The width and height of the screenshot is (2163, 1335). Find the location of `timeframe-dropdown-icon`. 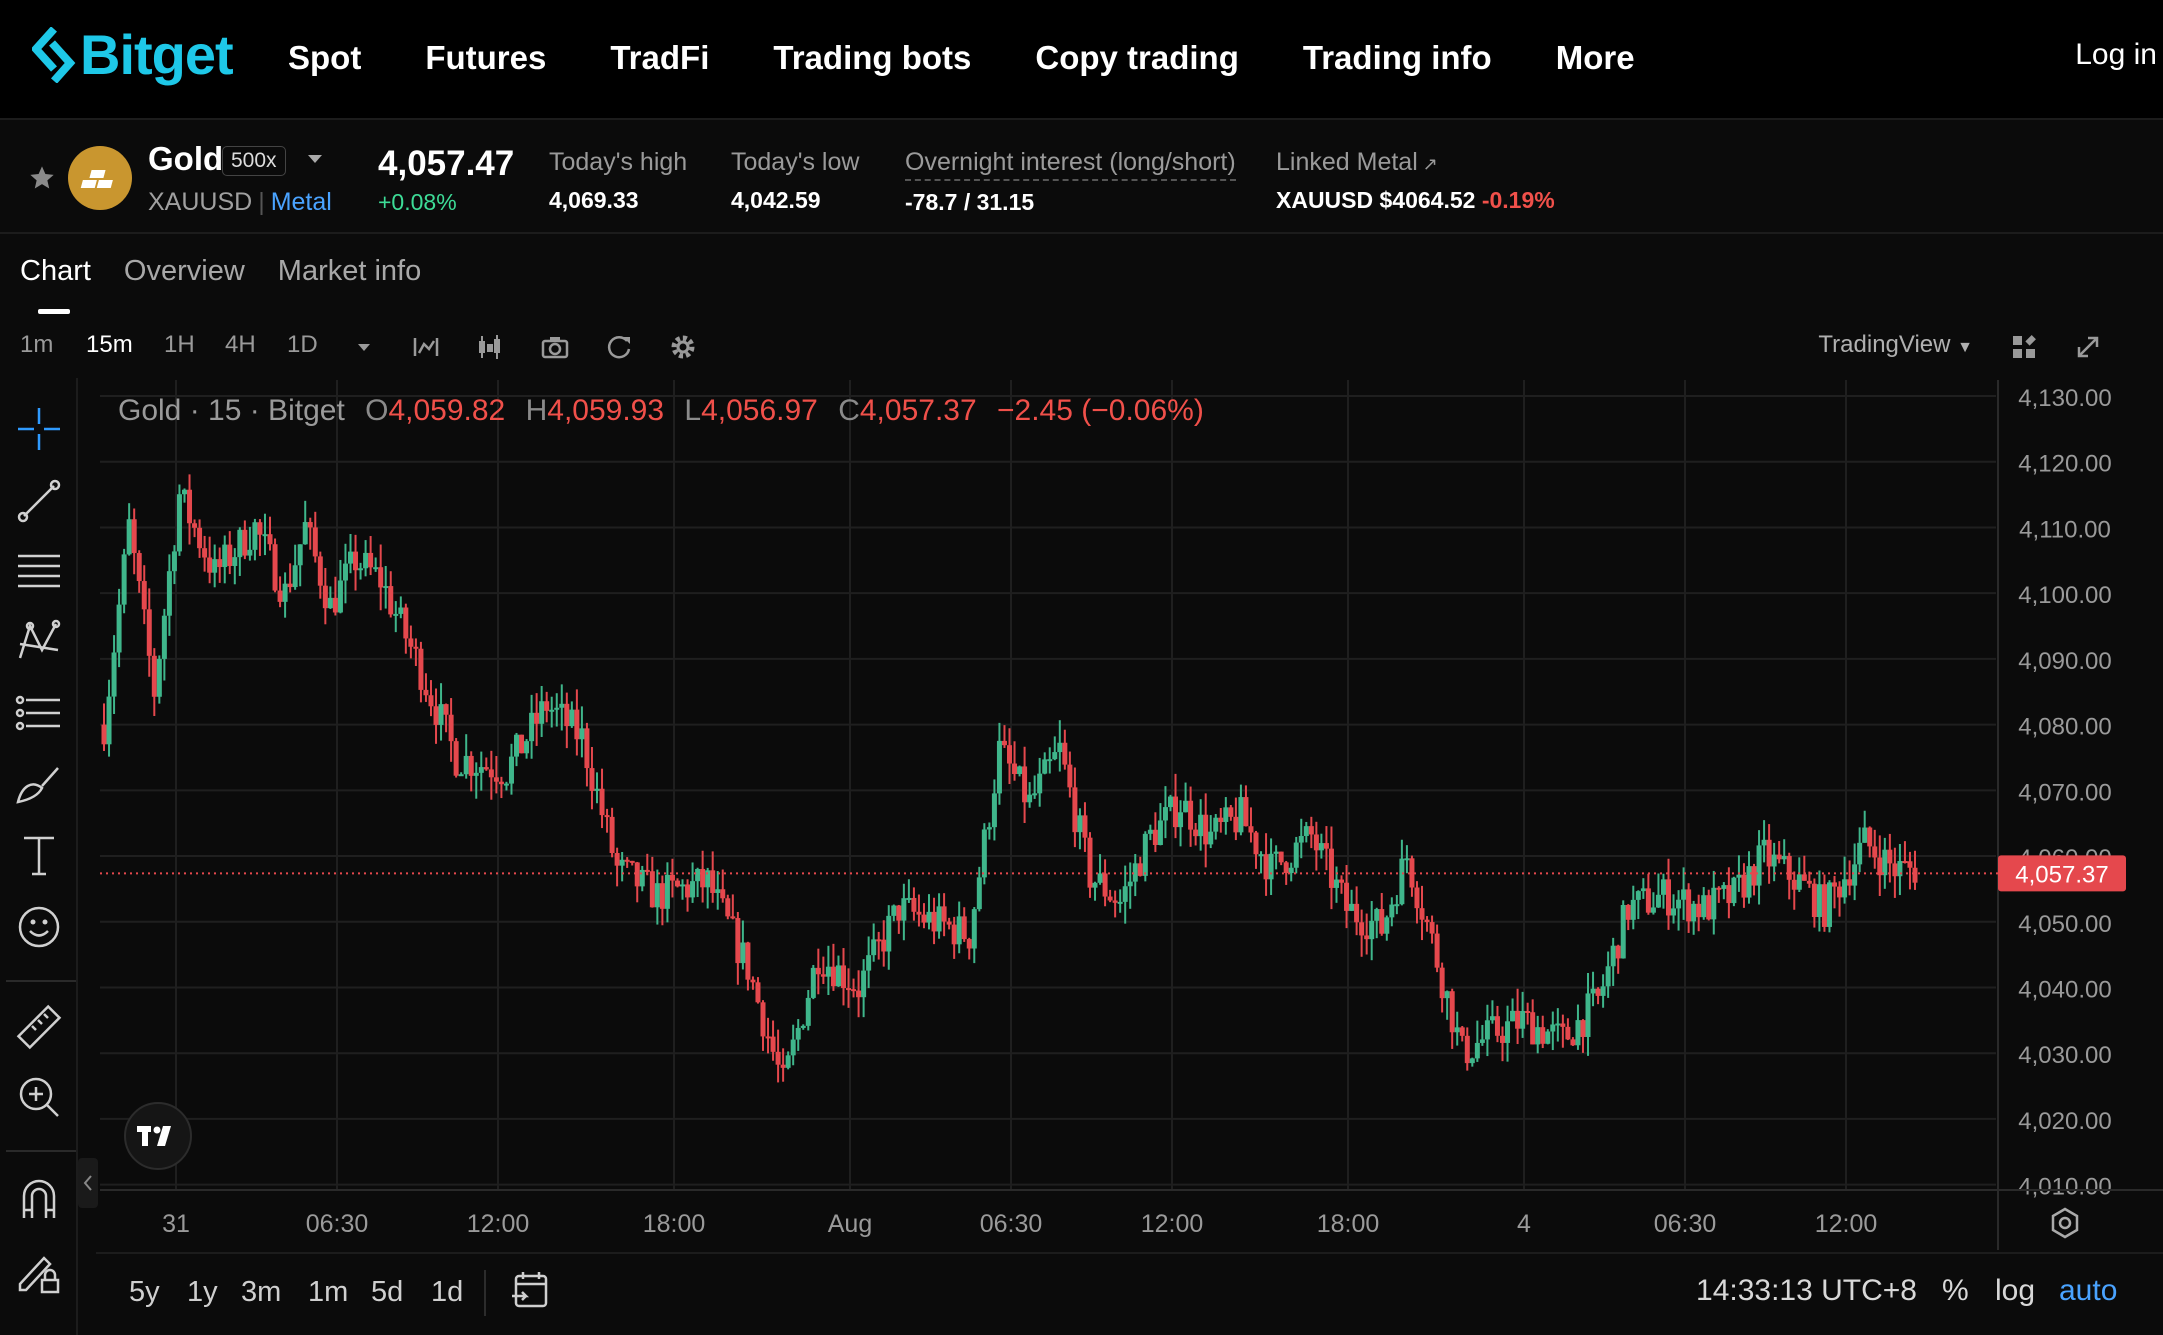

timeframe-dropdown-icon is located at coordinates (364, 347).